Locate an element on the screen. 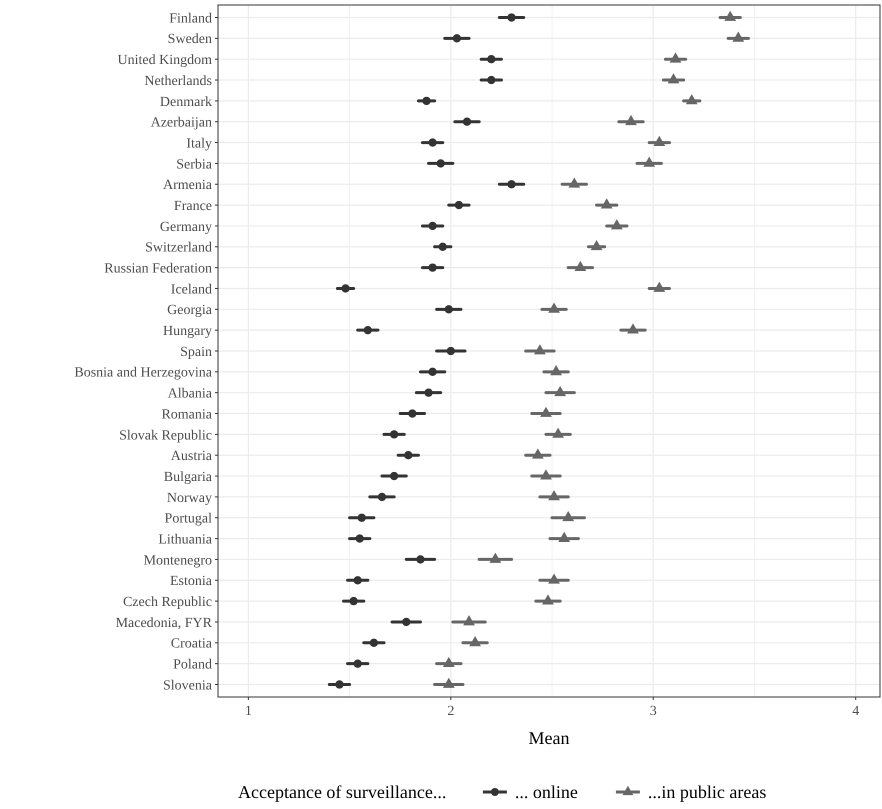 The height and width of the screenshot is (809, 882). x-tick-label: 1 is located at coordinates (248, 711).